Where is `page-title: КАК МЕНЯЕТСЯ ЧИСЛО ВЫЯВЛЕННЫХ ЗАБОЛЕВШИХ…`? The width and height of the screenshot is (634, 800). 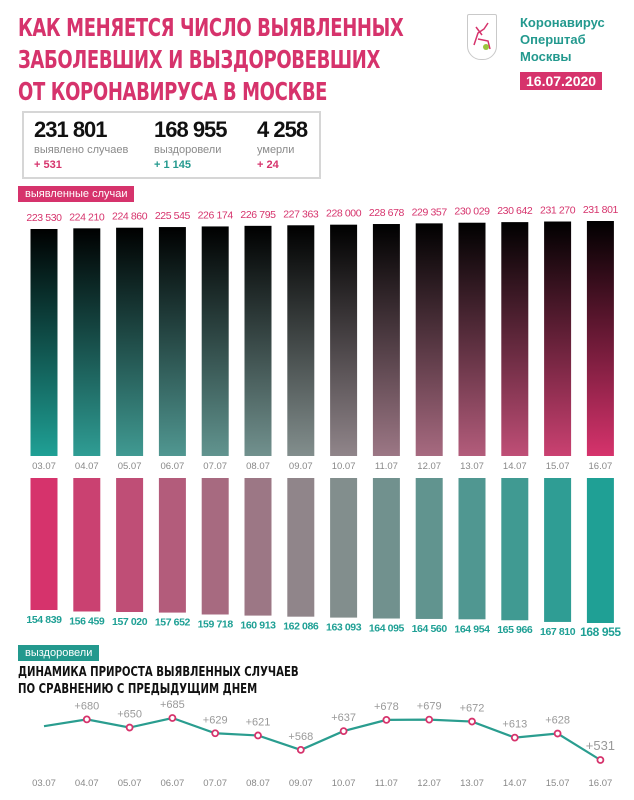 page-title: КАК МЕНЯЕТСЯ ЧИСЛО ВЫЯВЛЕННЫХ ЗАБОЛЕВШИХ… is located at coordinates (219, 60).